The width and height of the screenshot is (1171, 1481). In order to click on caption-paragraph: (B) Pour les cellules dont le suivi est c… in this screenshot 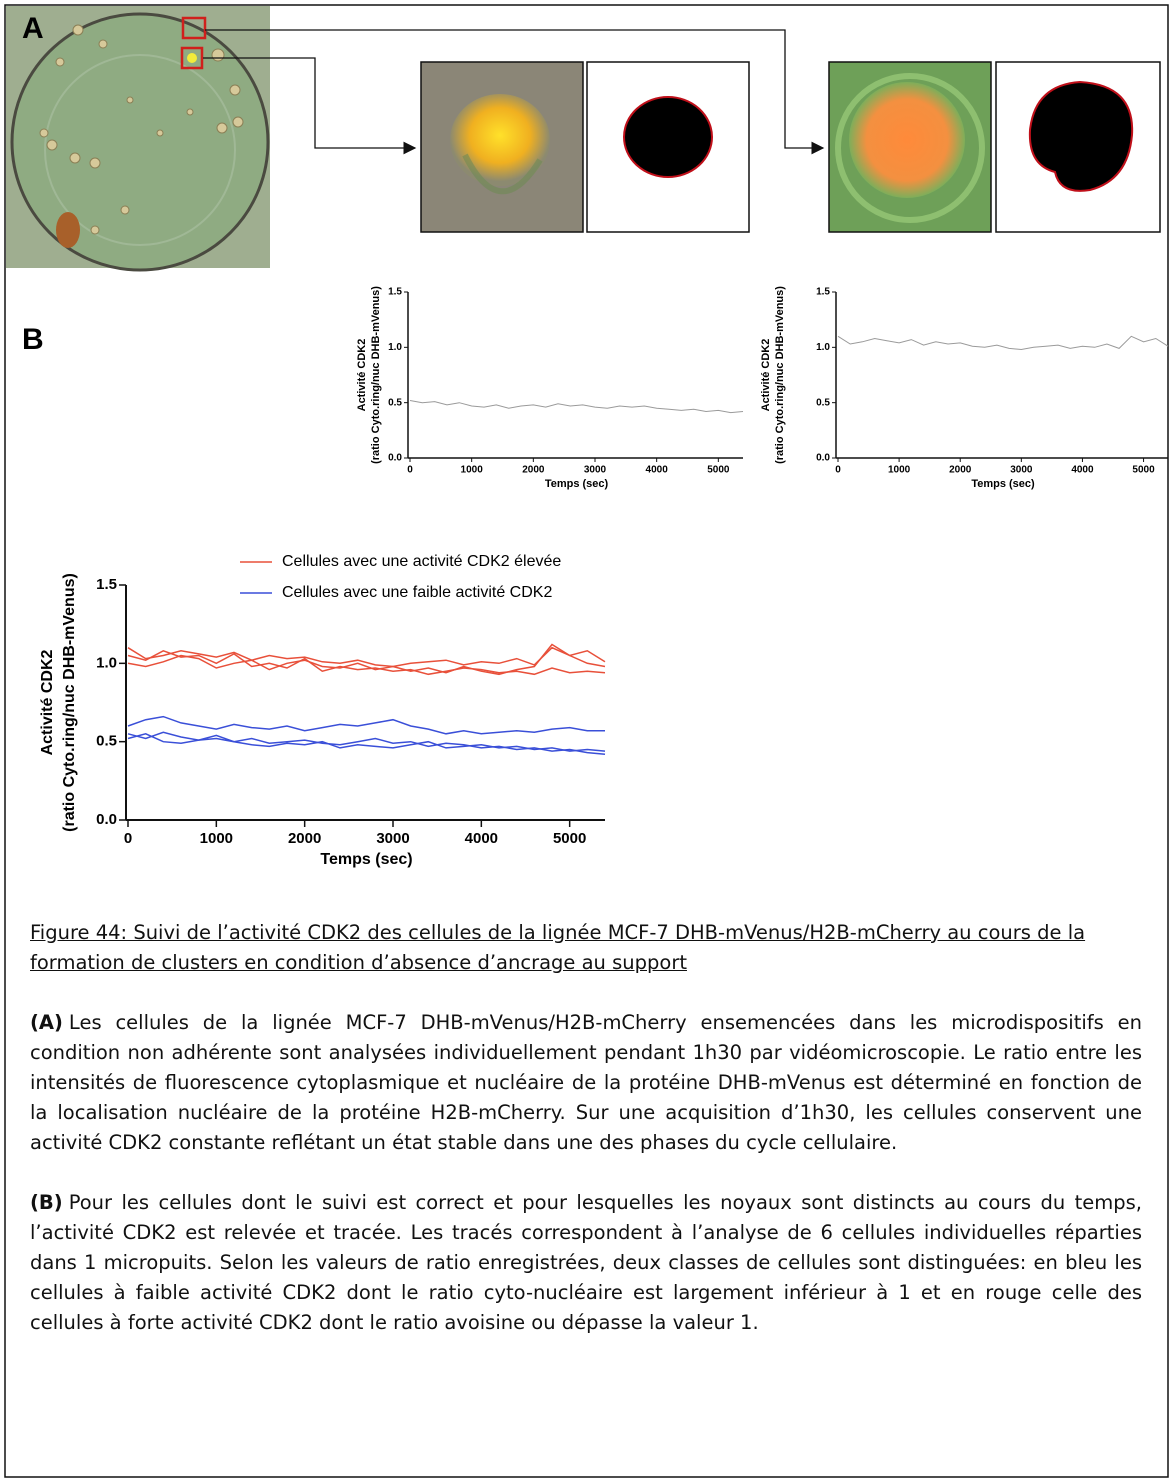, I will do `click(586, 1263)`.